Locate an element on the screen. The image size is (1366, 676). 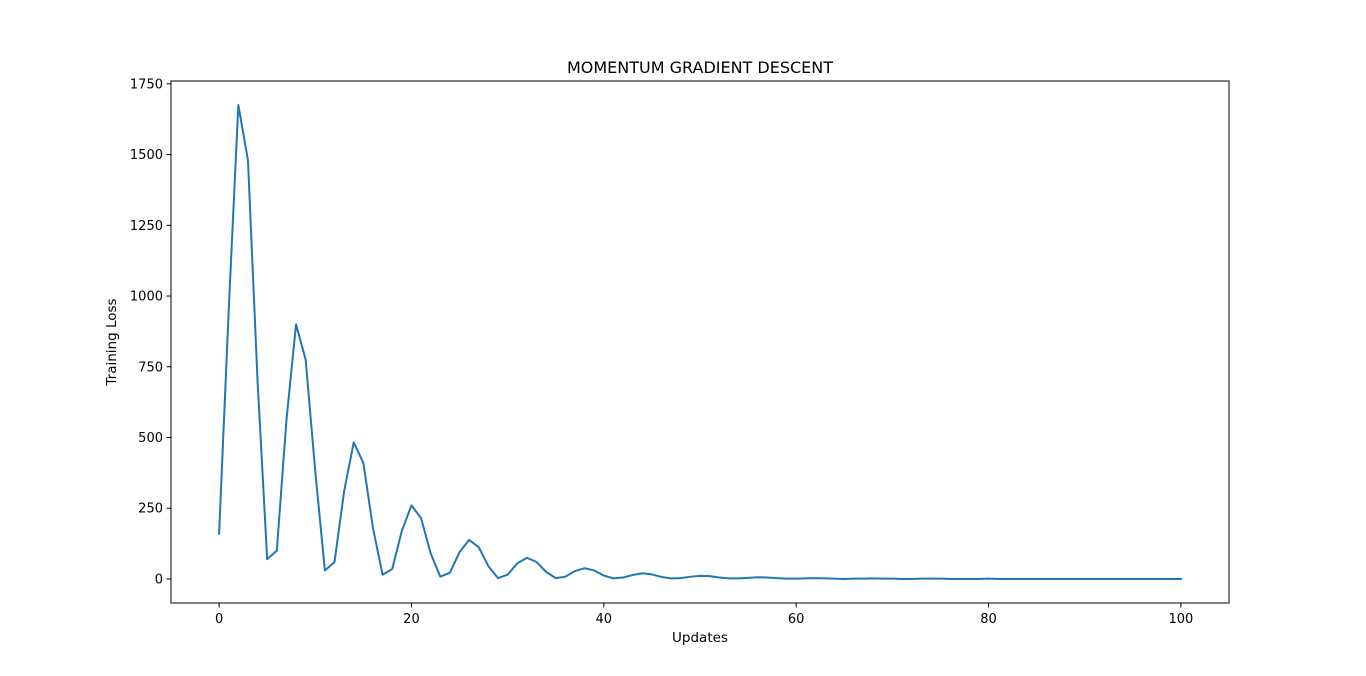
y-tick-label: 750 is located at coordinates (150, 367).